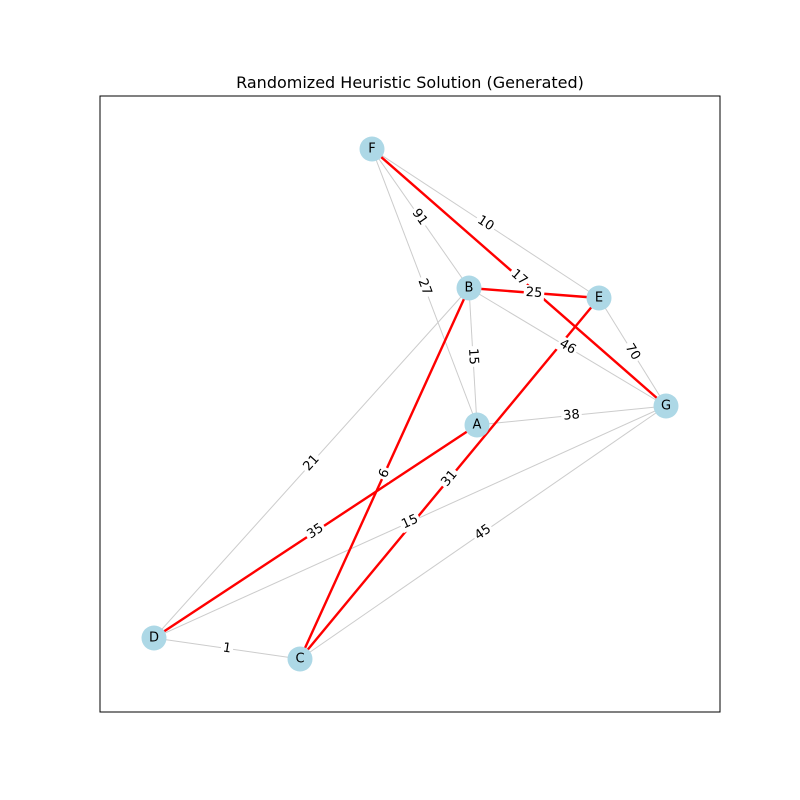  I want to click on edge-weight-text: 27, so click(425, 287).